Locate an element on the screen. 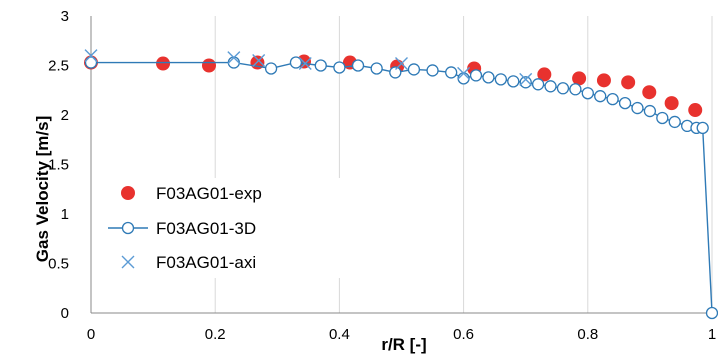 This screenshot has height=356, width=718. y-tick-label: 2 is located at coordinates (65, 115).